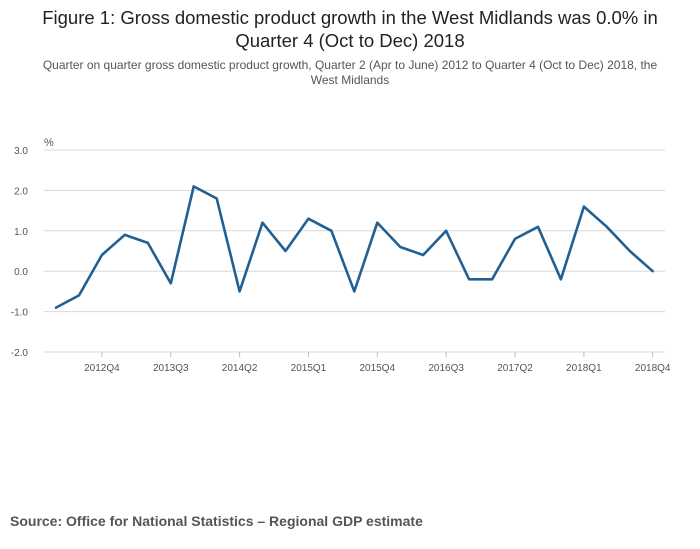 The image size is (700, 549). Describe the element at coordinates (171, 368) in the screenshot. I see `x-tick-label: 2013Q3` at that location.